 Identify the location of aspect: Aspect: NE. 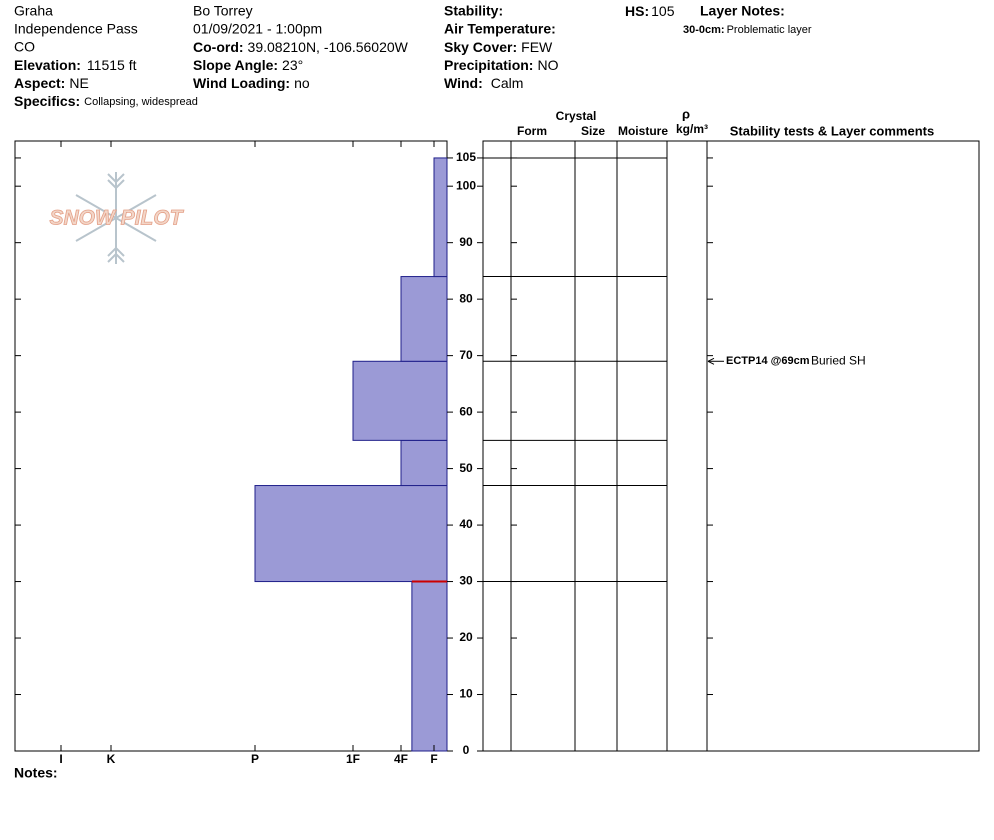
(51, 83).